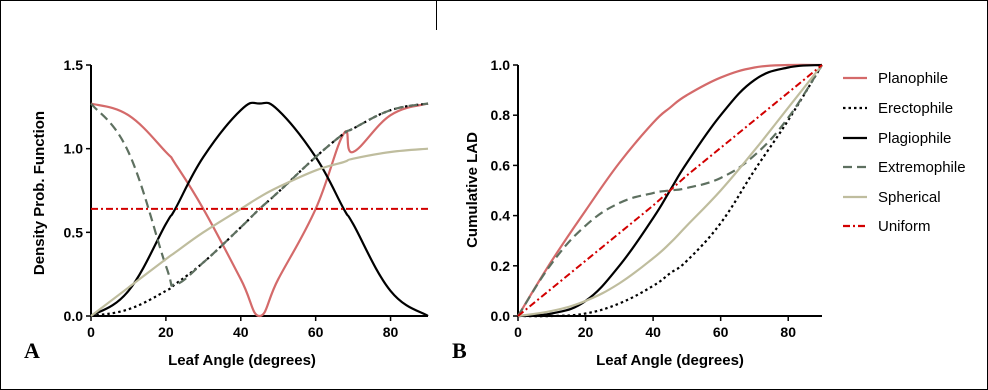 Image resolution: width=988 pixels, height=390 pixels. Describe the element at coordinates (914, 138) in the screenshot. I see `legend-label-plagiophile: Plagiophile` at that location.